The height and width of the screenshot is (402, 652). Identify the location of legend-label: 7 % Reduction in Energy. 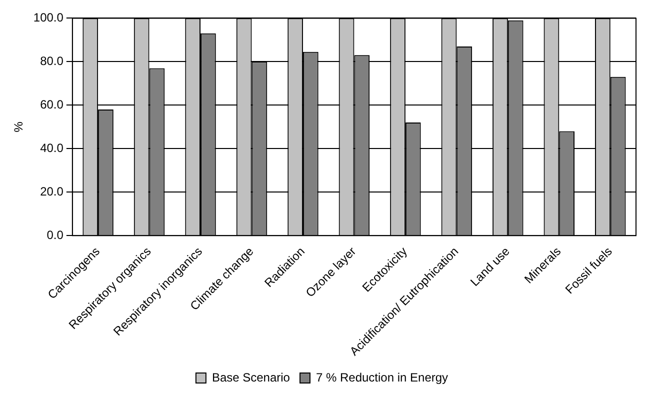
(382, 377).